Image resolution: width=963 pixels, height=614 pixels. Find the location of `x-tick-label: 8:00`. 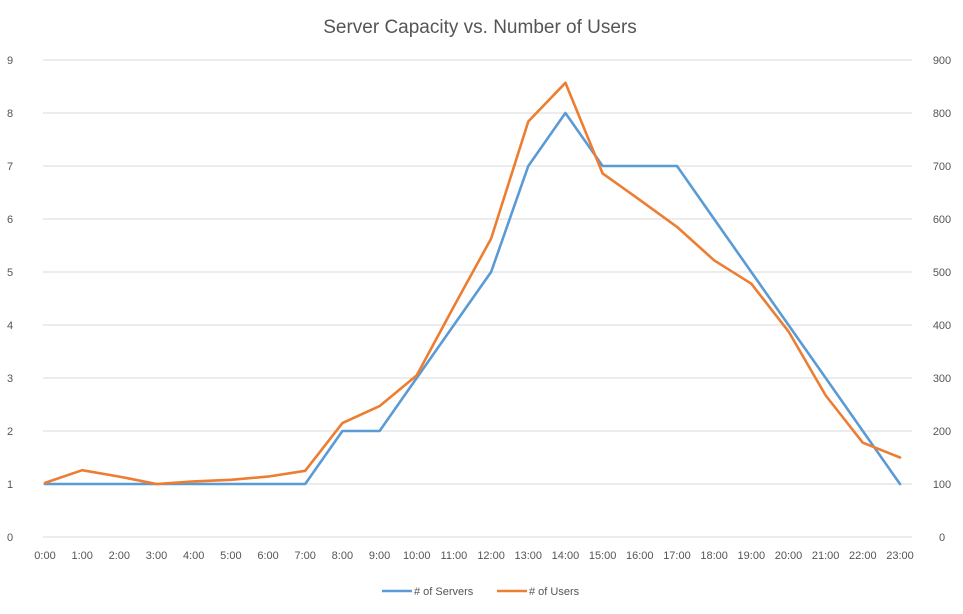

x-tick-label: 8:00 is located at coordinates (342, 556).